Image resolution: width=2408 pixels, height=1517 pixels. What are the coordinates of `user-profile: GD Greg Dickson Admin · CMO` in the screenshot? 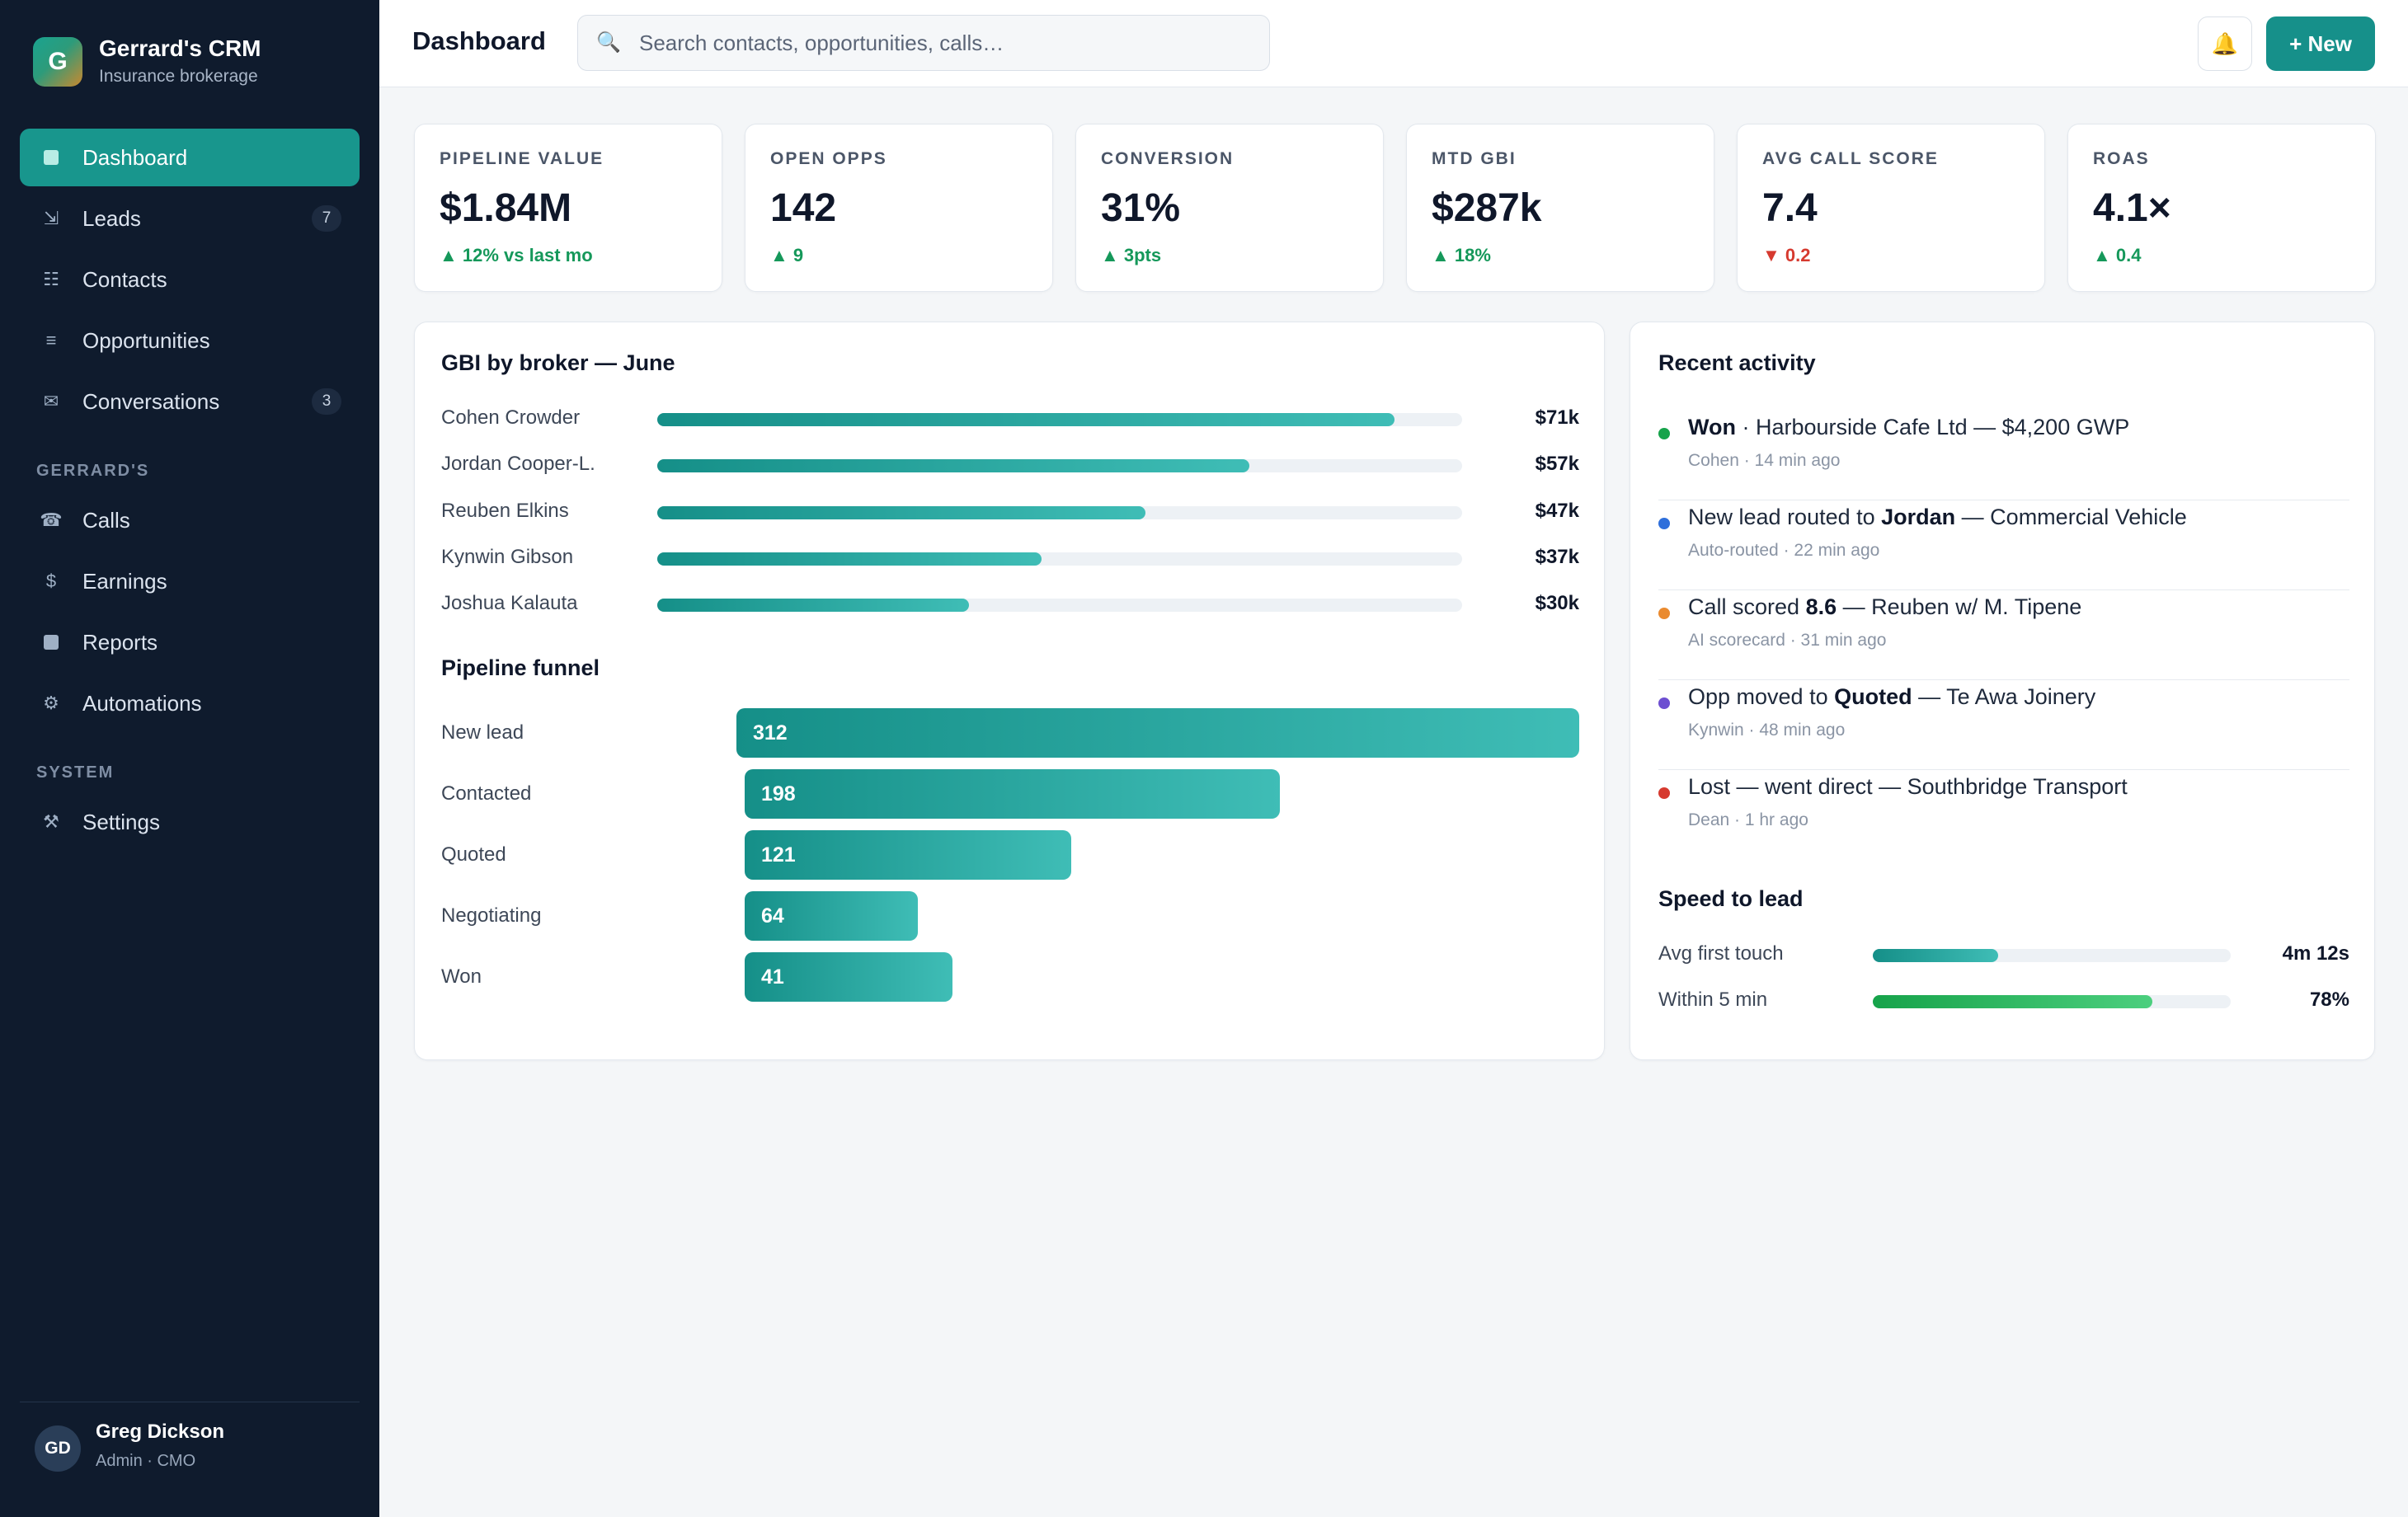 It's located at (190, 1459).